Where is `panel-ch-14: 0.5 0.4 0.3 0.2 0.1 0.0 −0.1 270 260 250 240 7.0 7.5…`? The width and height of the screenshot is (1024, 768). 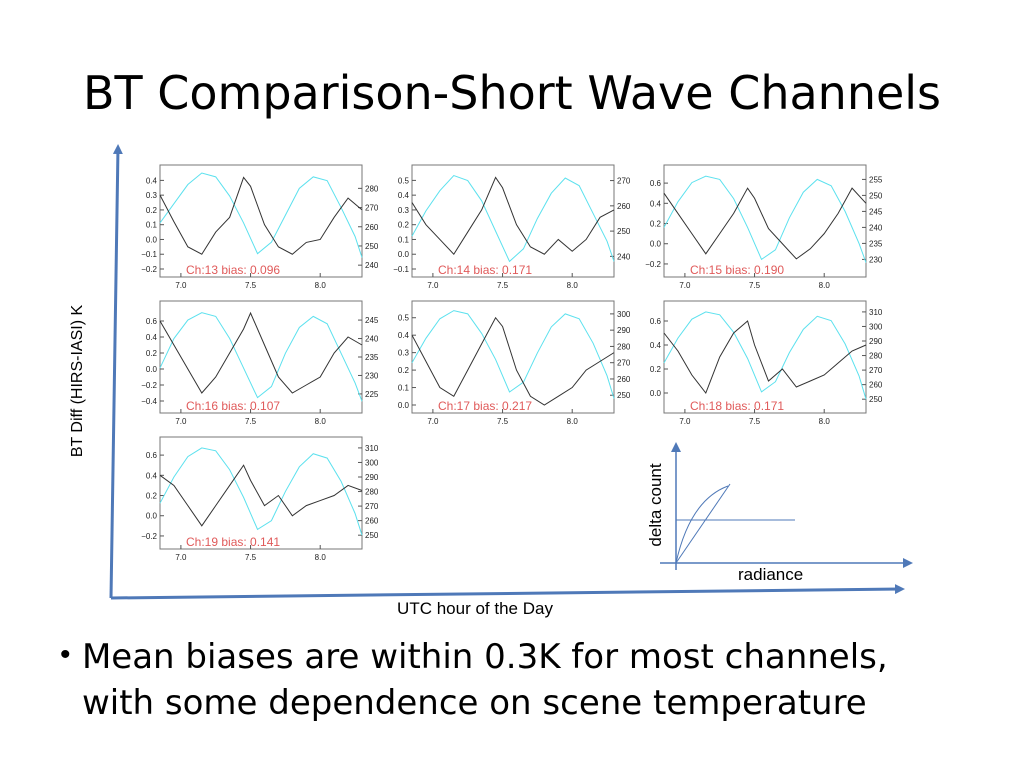 panel-ch-14: 0.5 0.4 0.3 0.2 0.1 0.0 −0.1 270 260 250 240 7.0 7.5… is located at coordinates (512, 227).